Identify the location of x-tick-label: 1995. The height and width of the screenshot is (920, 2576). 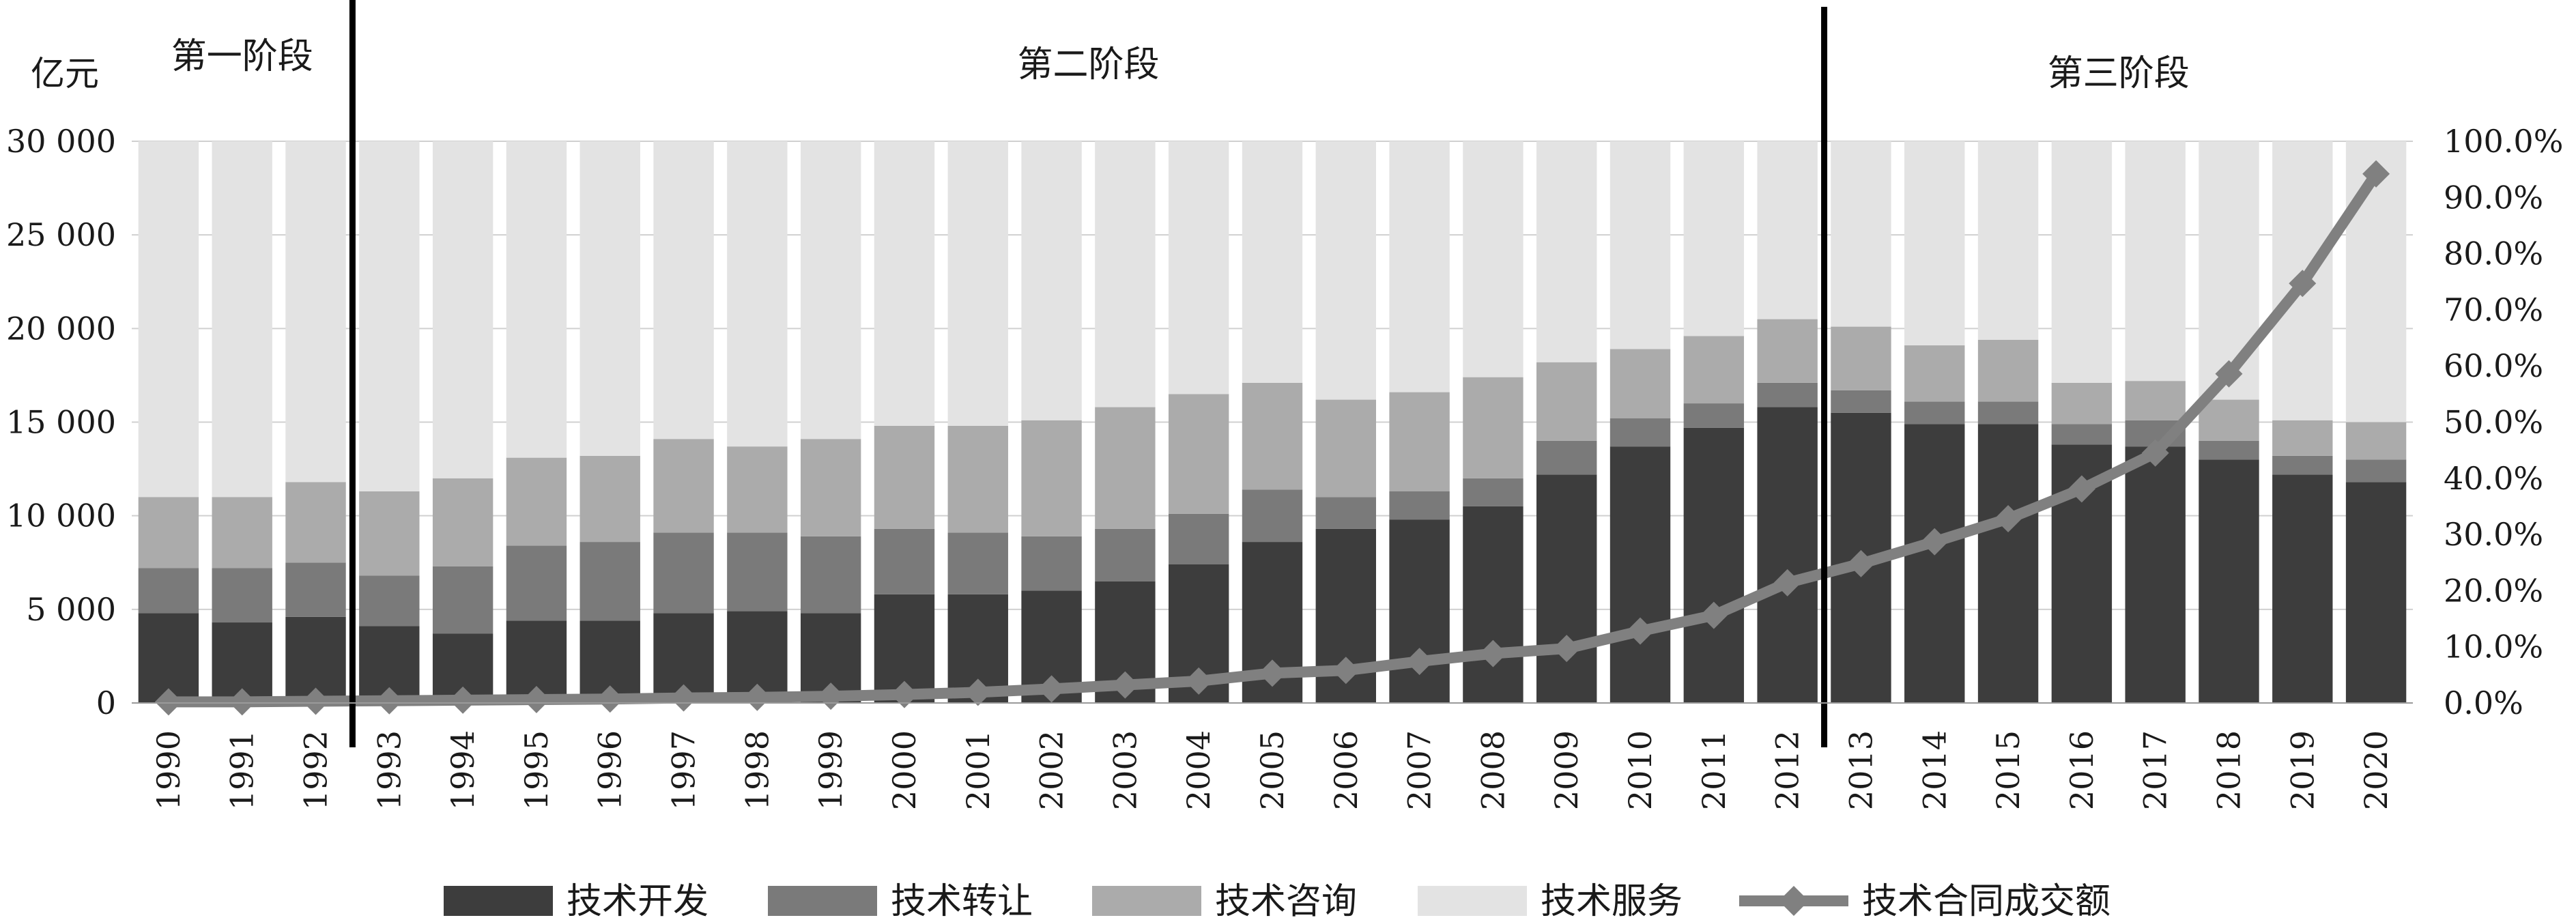
(536, 770).